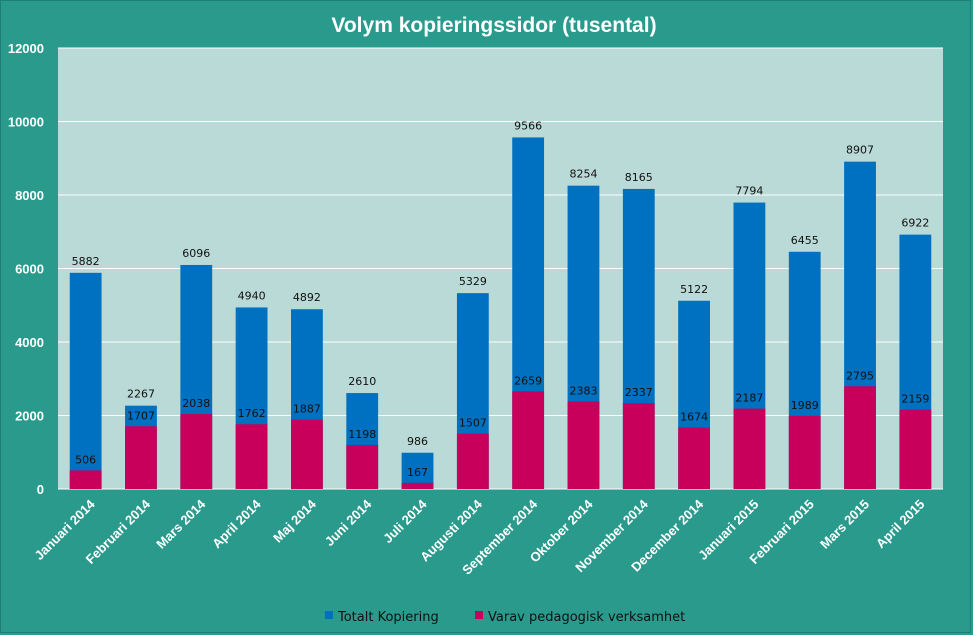 The height and width of the screenshot is (635, 973). I want to click on x-tick-label: Mars 2015, so click(844, 524).